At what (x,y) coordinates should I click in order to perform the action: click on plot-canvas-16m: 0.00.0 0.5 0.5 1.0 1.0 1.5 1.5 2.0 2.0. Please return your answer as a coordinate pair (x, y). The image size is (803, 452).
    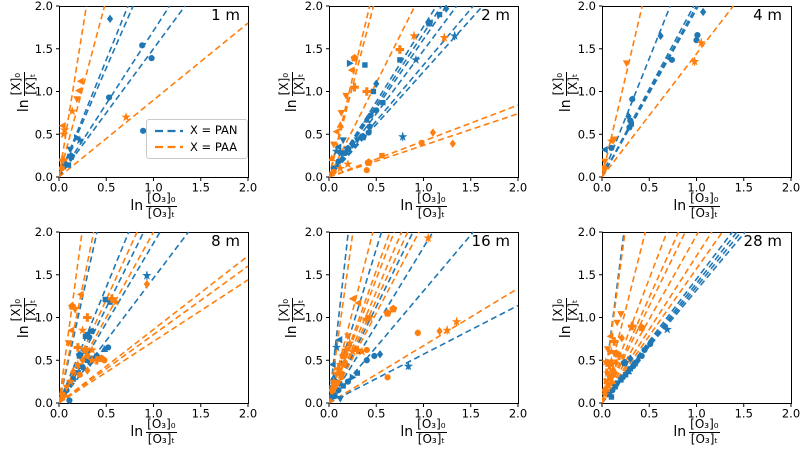
    Looking at the image, I should click on (416, 323).